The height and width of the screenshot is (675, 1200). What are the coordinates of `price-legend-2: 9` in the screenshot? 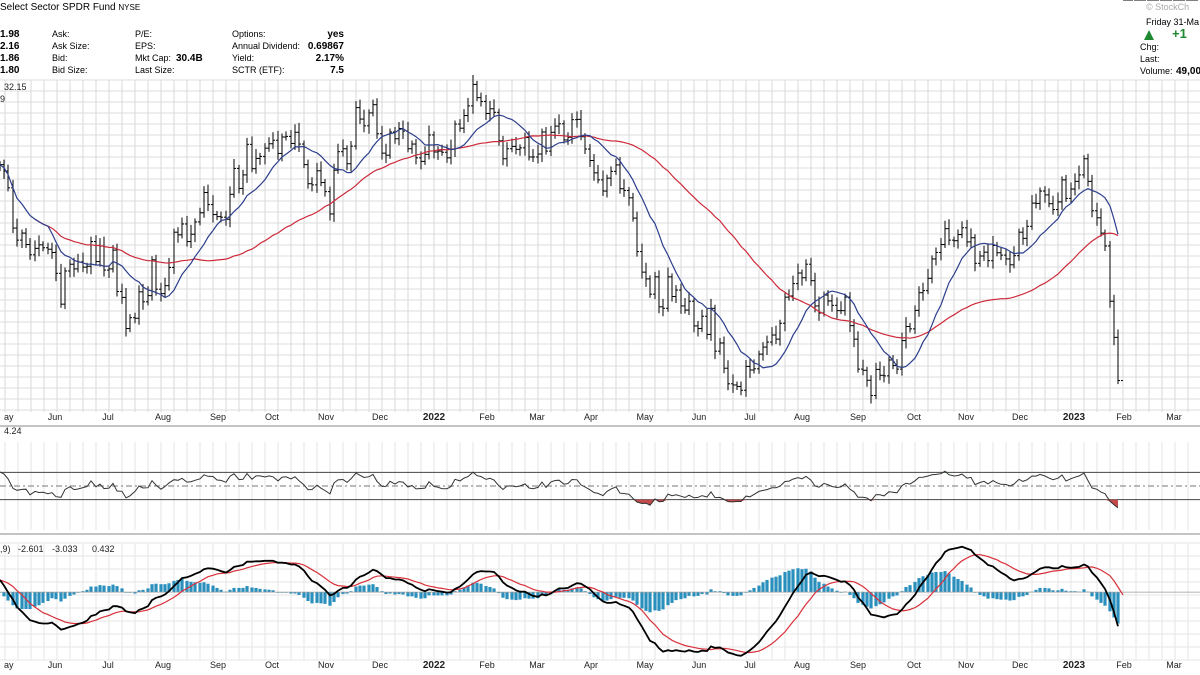 It's located at (2, 99).